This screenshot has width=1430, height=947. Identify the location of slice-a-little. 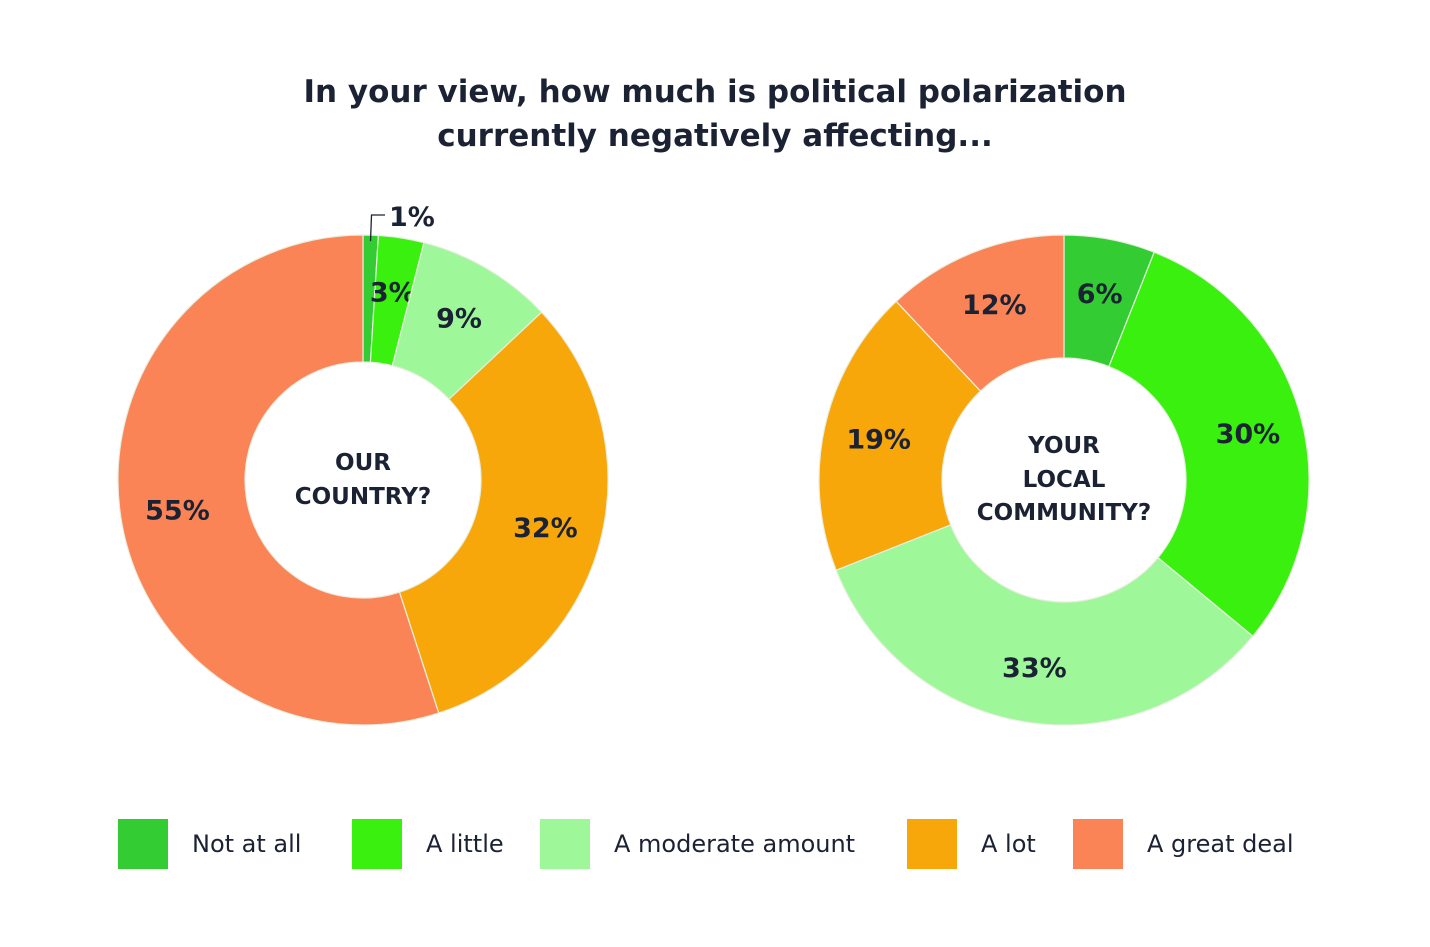
(1209, 444).